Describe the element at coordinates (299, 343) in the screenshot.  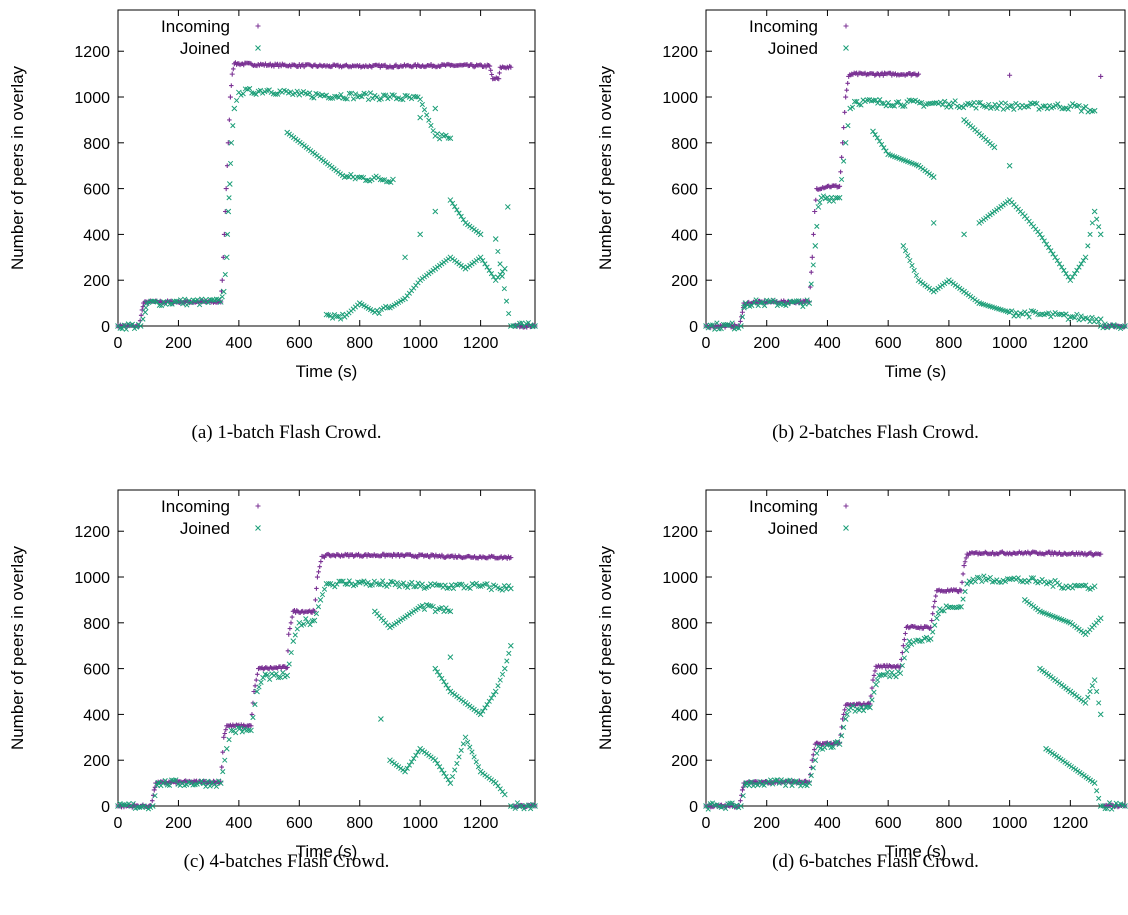
I see `x-tick-label: 600` at that location.